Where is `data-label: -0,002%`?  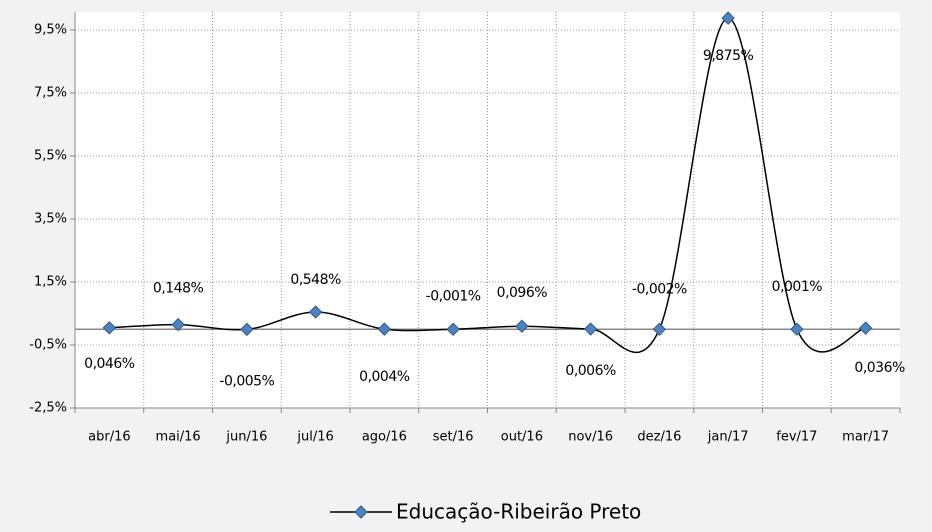
data-label: -0,002% is located at coordinates (659, 289).